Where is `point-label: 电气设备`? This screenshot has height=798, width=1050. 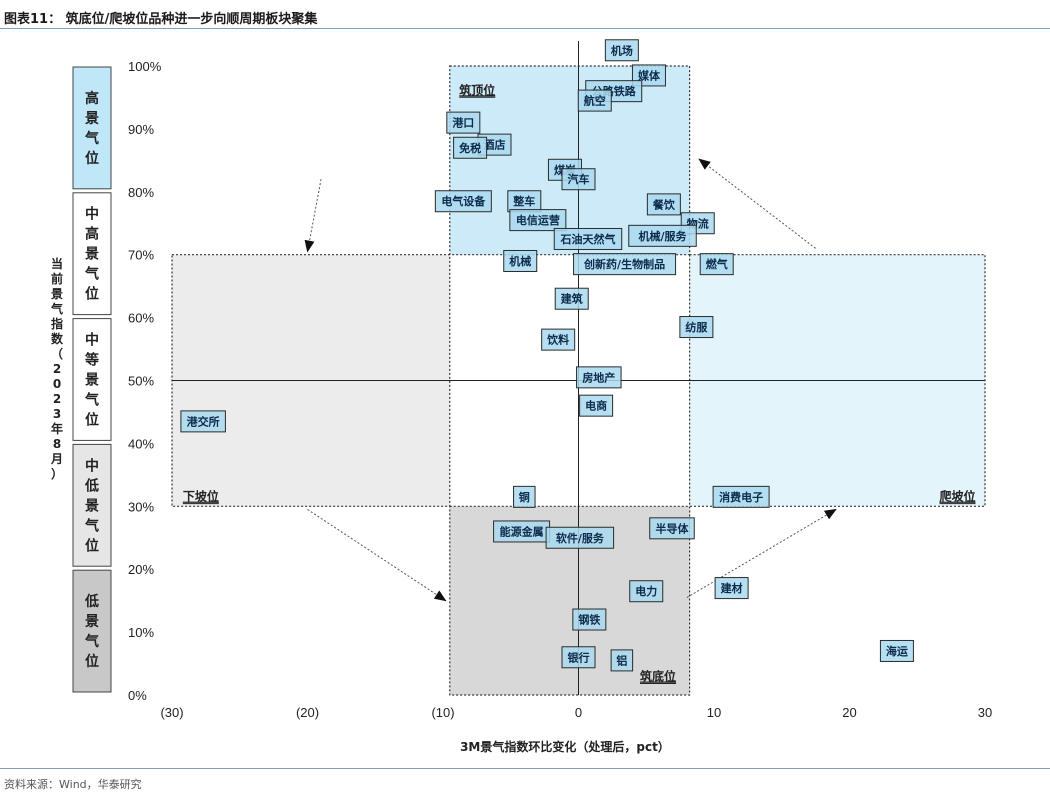
point-label: 电气设备 is located at coordinates (463, 201).